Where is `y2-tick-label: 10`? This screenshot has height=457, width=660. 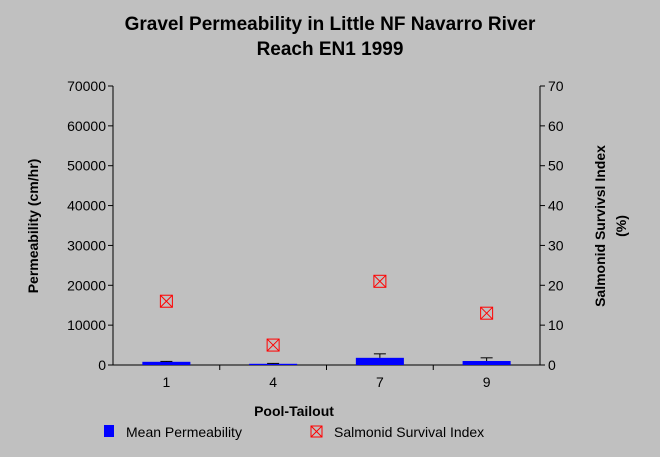
y2-tick-label: 10 is located at coordinates (556, 325).